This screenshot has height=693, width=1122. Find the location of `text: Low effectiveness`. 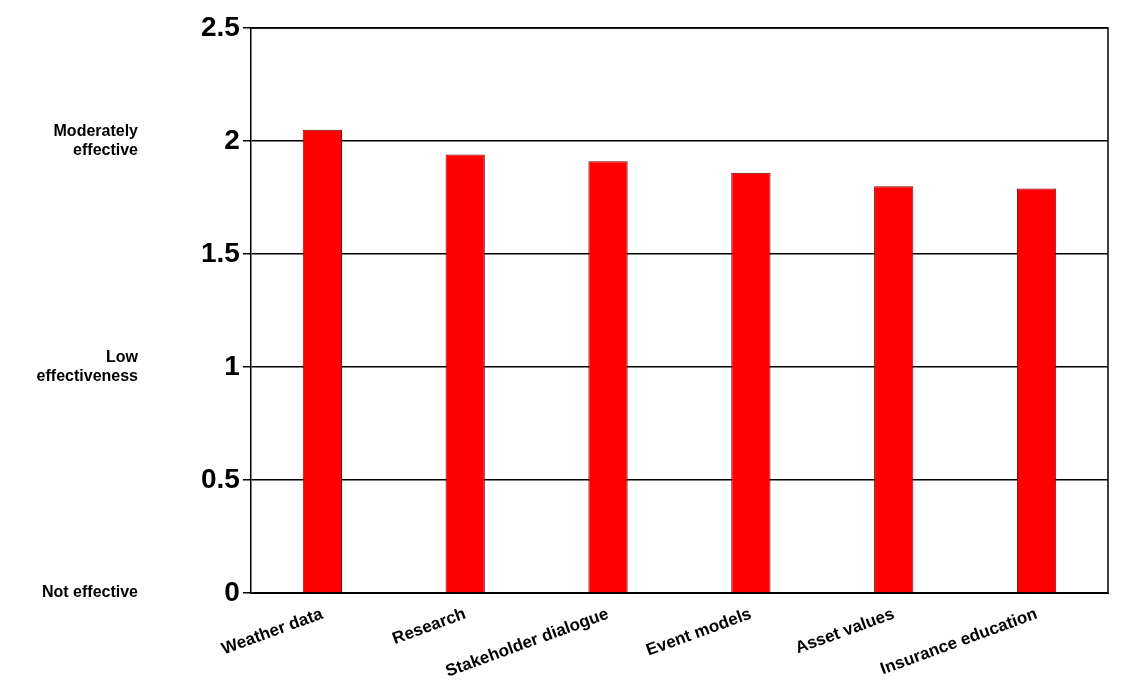

text: Low effectiveness is located at coordinates (87, 365).